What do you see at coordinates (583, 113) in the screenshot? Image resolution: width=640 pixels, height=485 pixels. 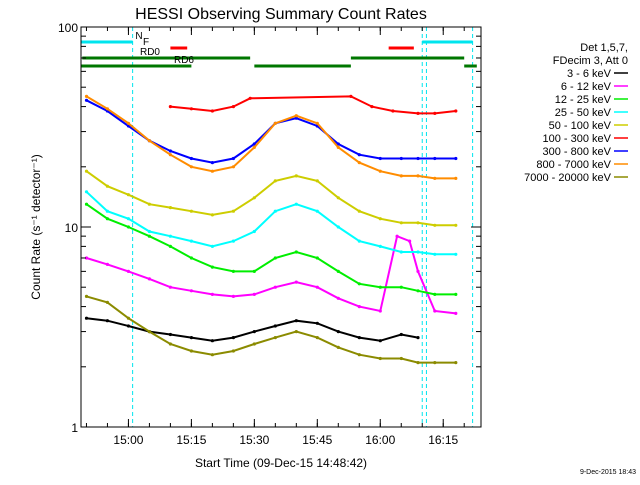 I see `legend-entry-label: 25 - 50 keV` at bounding box center [583, 113].